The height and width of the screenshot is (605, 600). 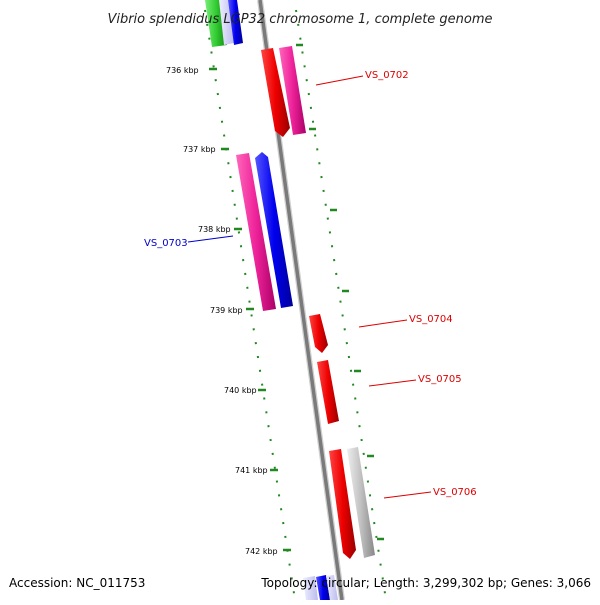 I want to click on feature-red-vs0704, so click(x=318, y=333).